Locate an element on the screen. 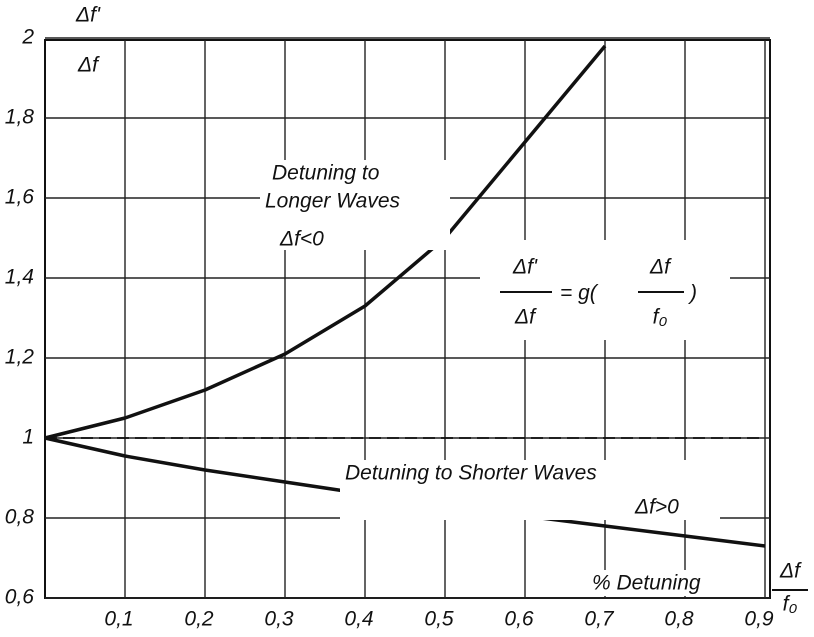  formula-end: ) is located at coordinates (692, 293).